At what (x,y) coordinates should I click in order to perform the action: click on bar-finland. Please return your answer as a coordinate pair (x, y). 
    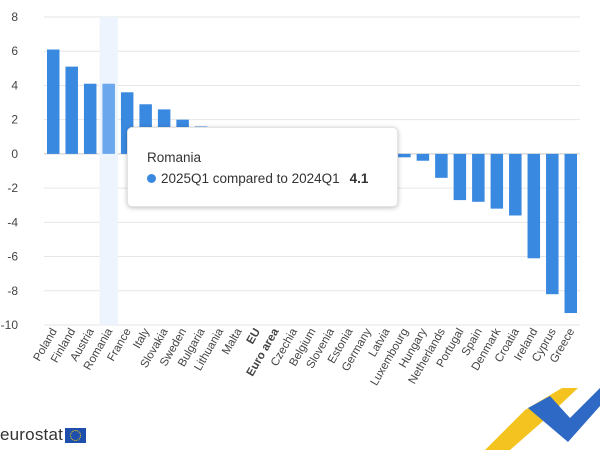
    Looking at the image, I should click on (71, 110).